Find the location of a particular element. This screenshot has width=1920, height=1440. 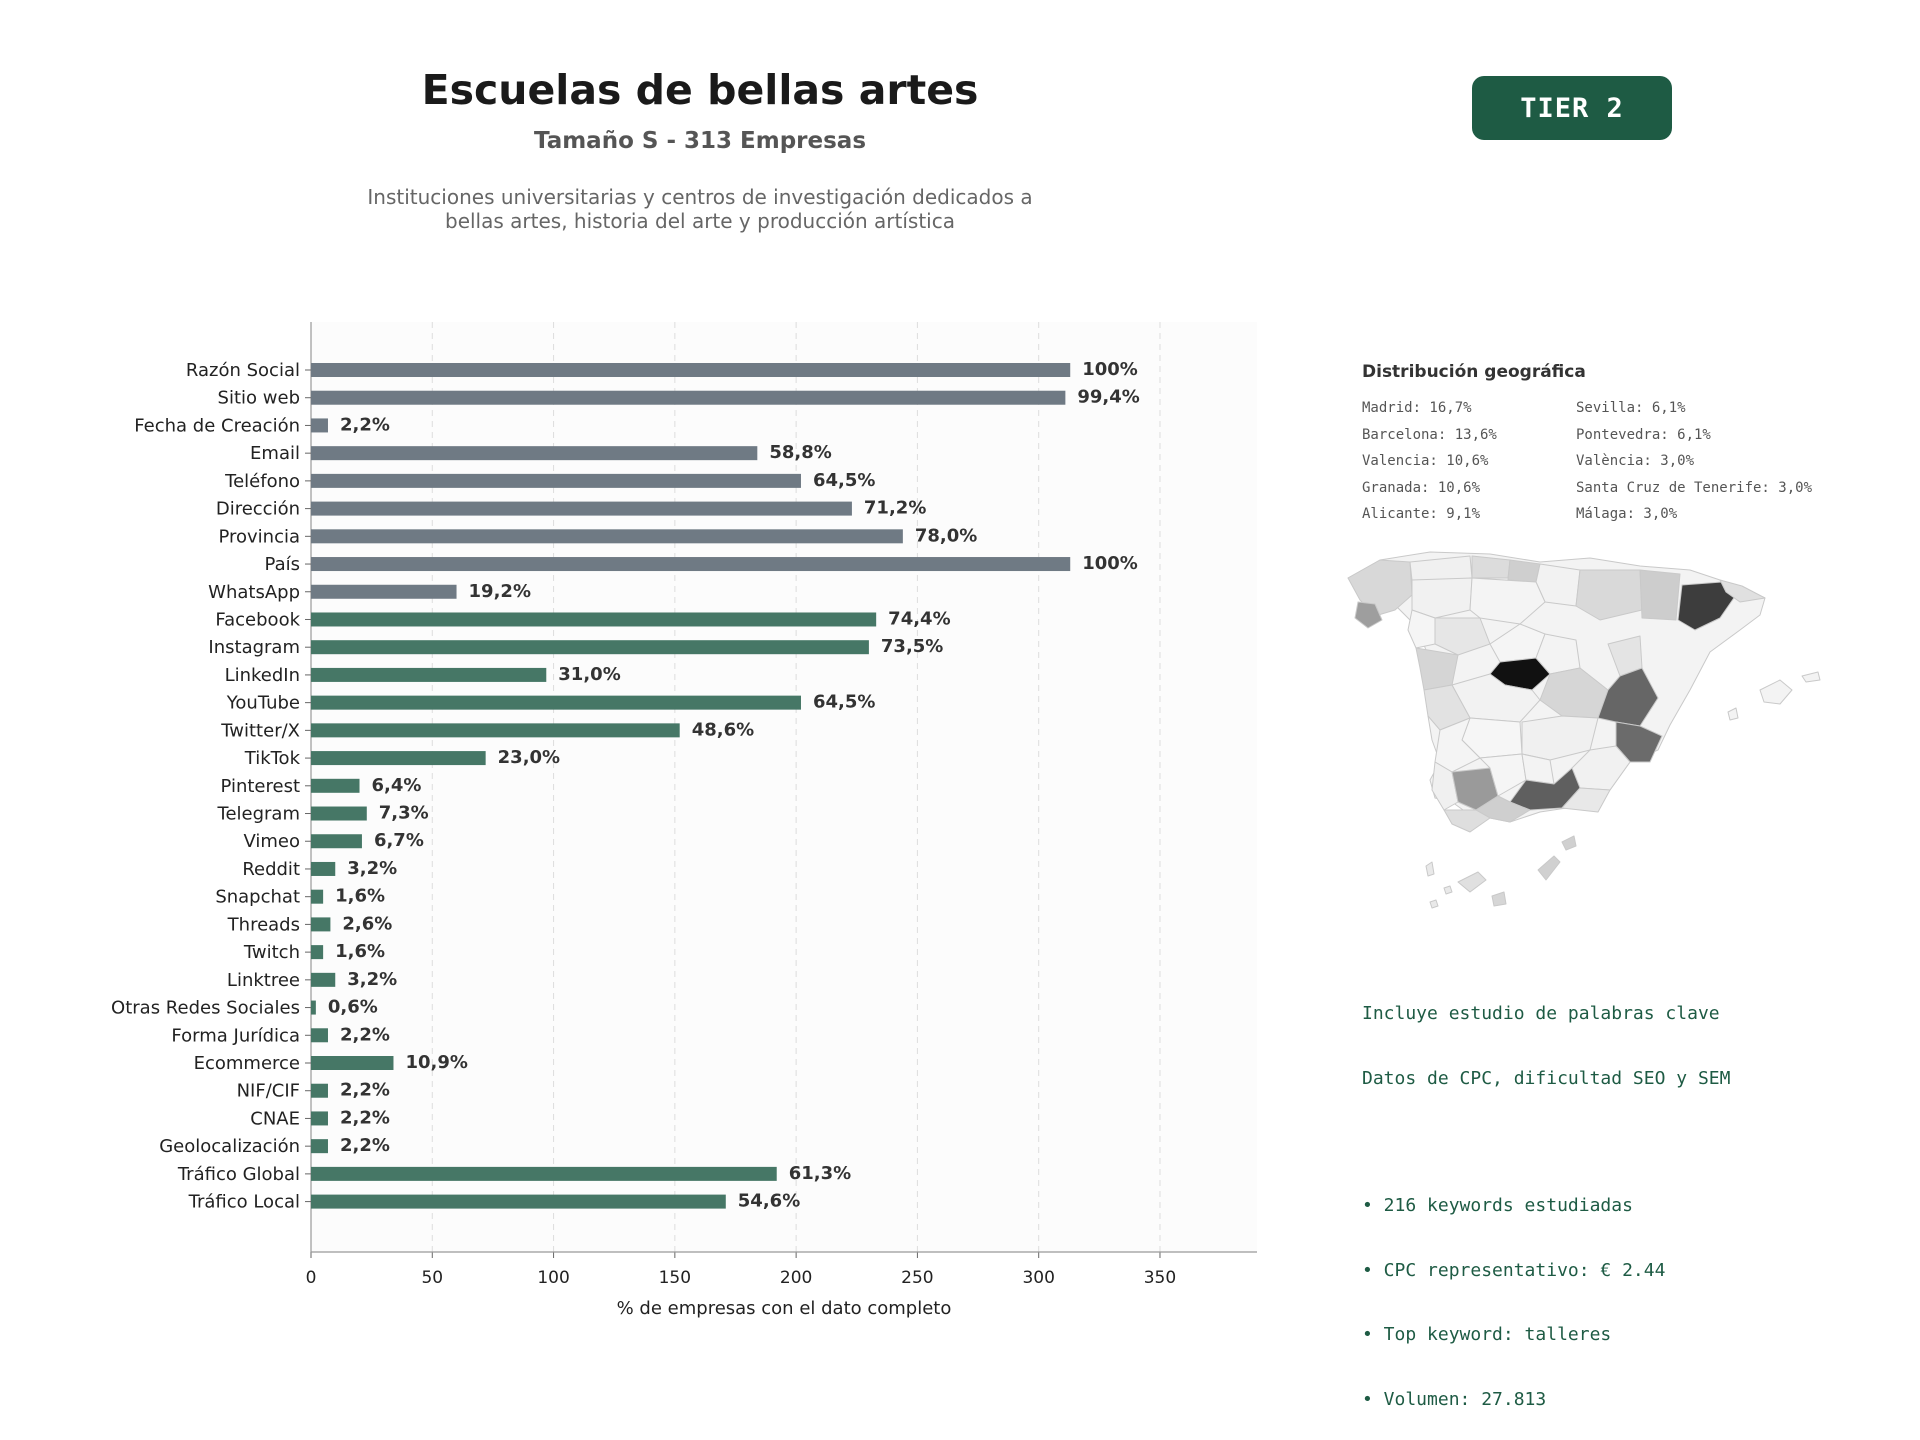

map-salamanca is located at coordinates (1437, 669).